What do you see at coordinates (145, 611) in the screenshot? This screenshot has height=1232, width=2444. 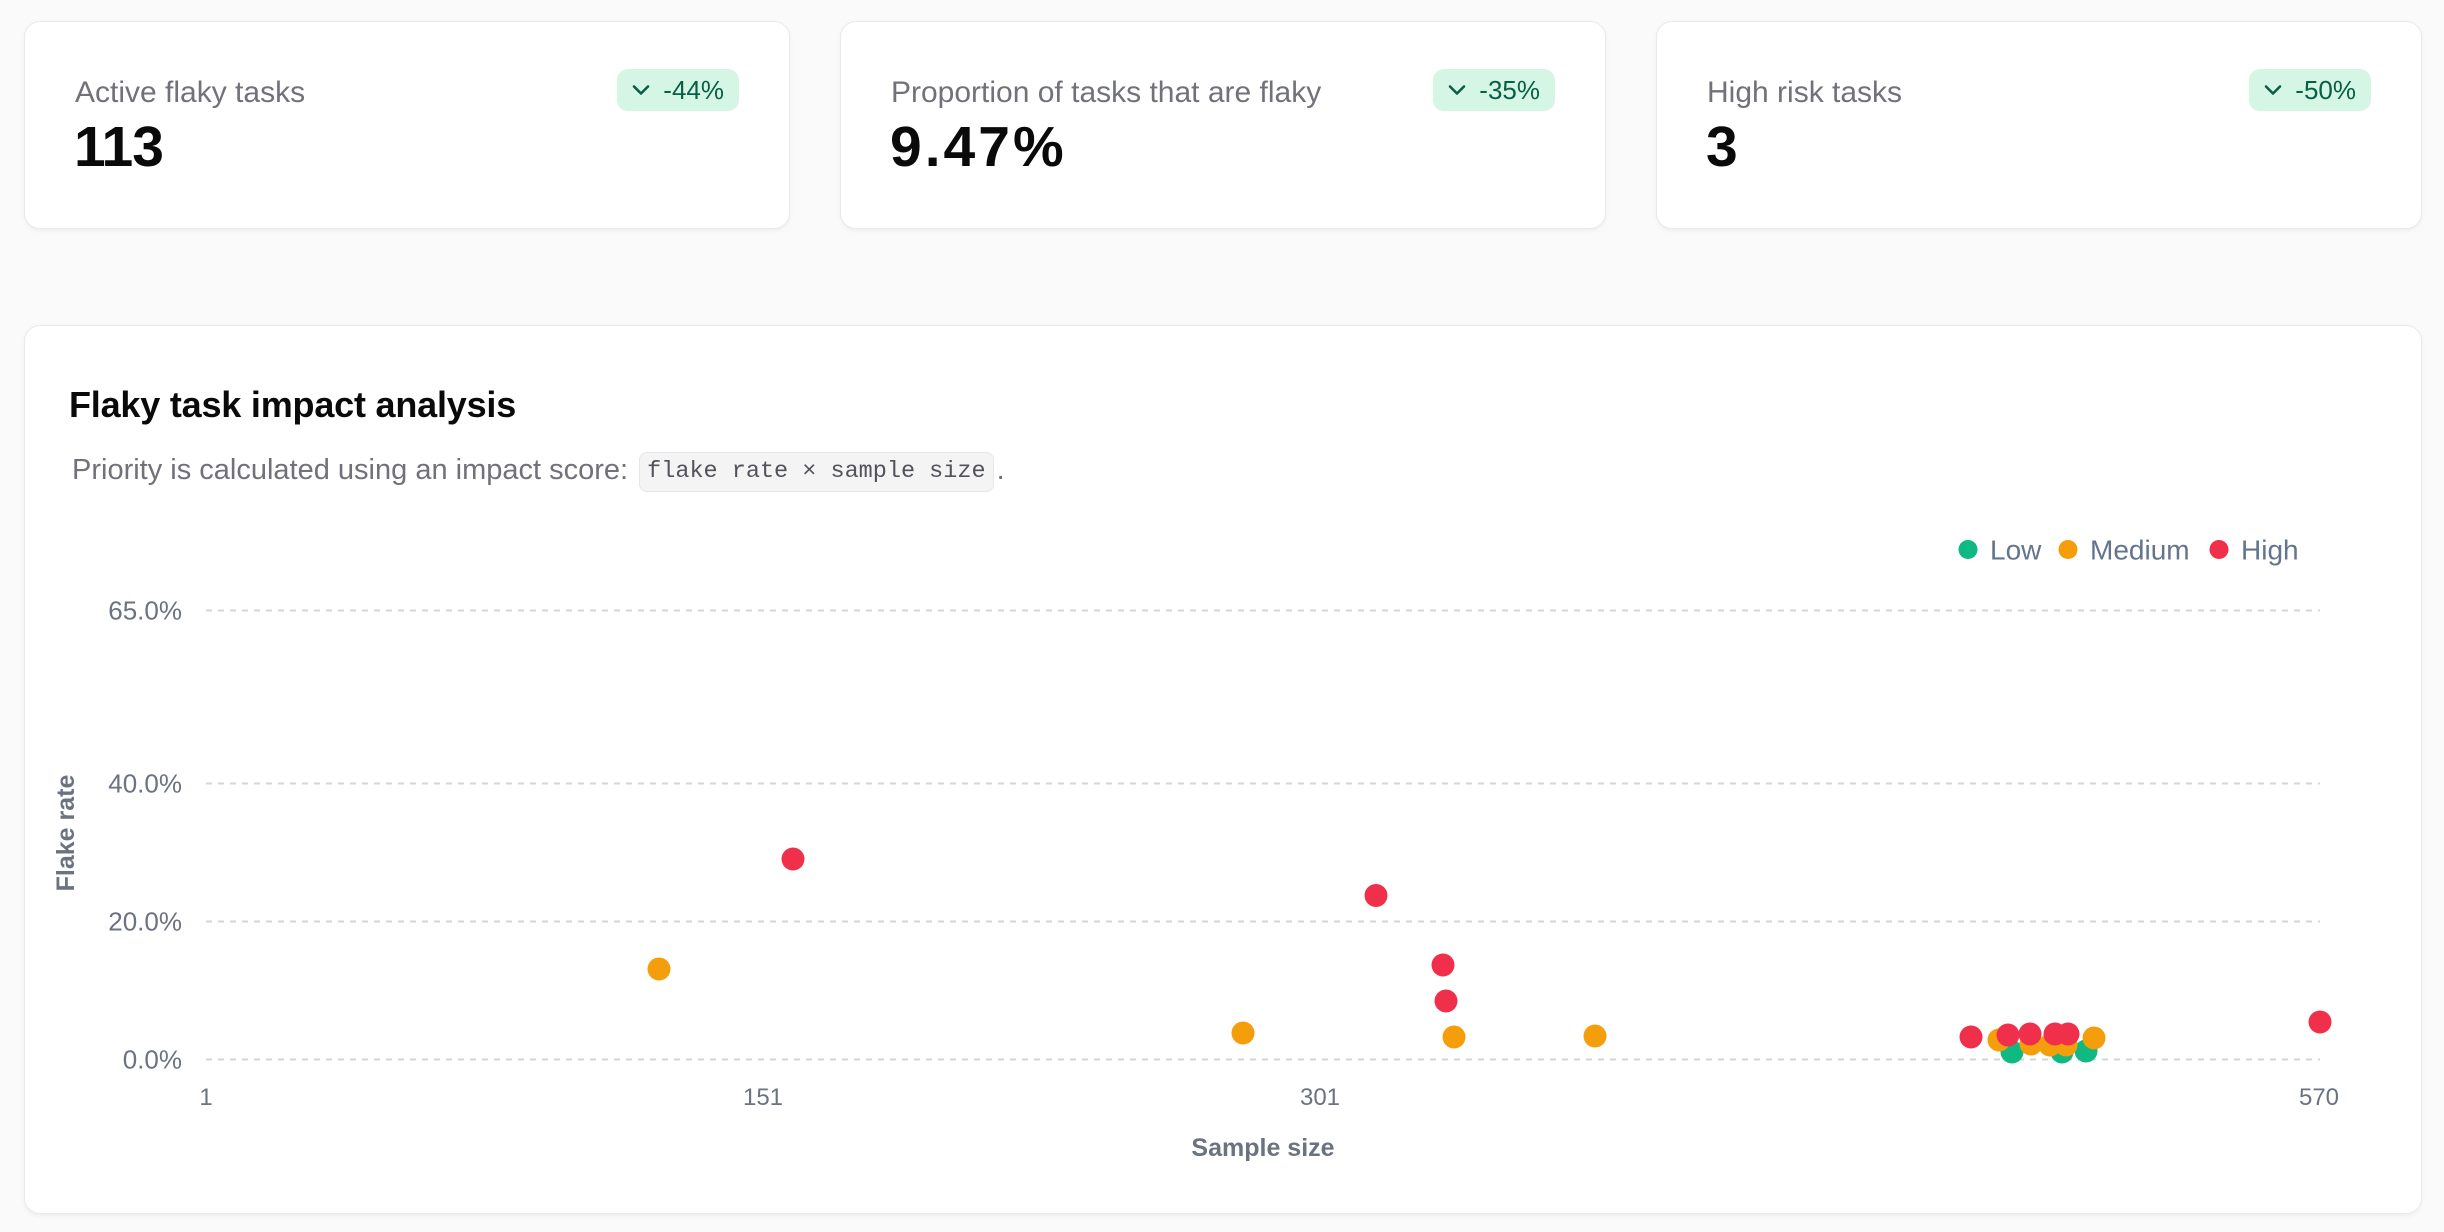 I see `svg-text: 65.0%` at bounding box center [145, 611].